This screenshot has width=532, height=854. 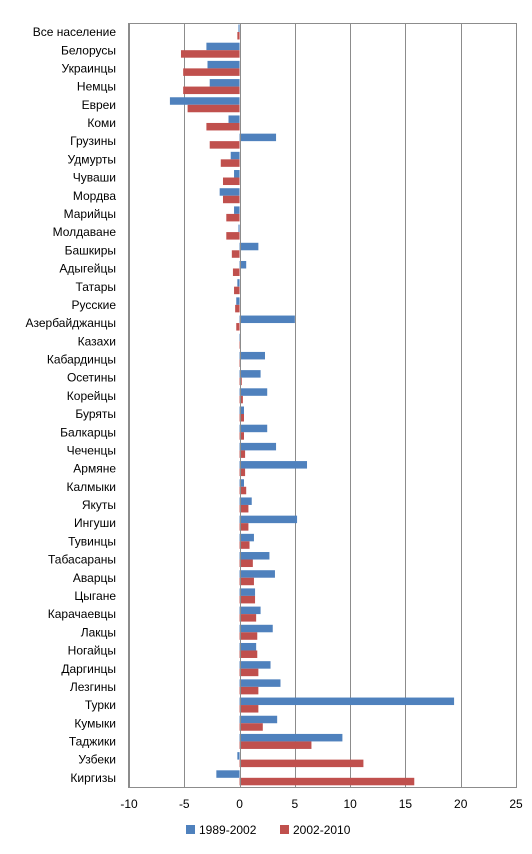 I want to click on category-label: Коми, so click(x=101, y=123).